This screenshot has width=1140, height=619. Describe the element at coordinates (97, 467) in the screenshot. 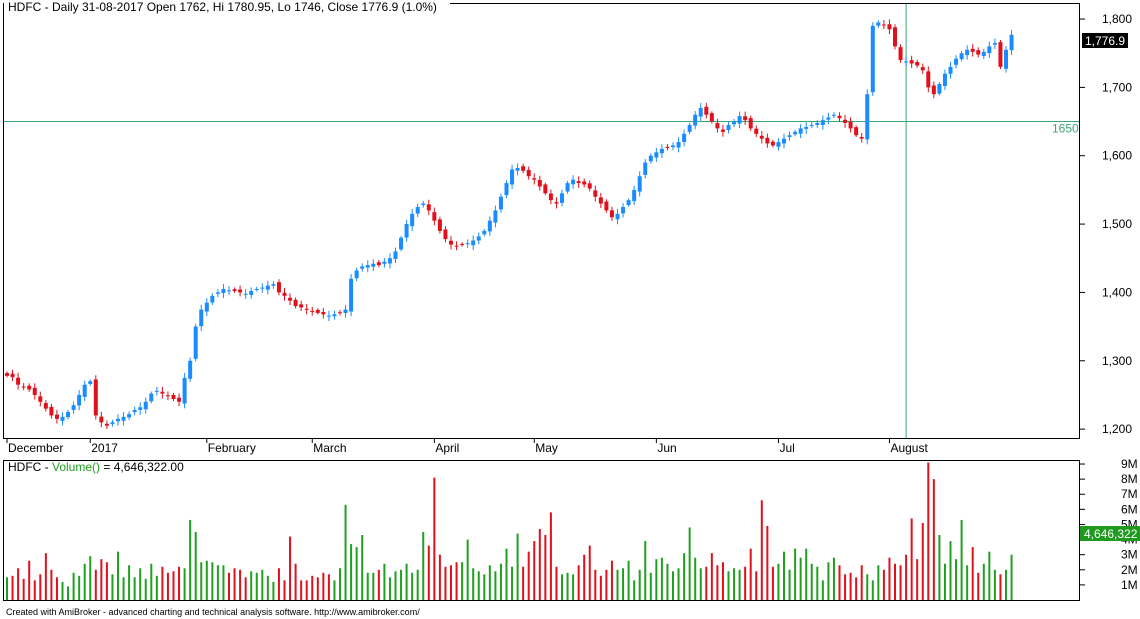

I see `volume-caption-bg` at that location.